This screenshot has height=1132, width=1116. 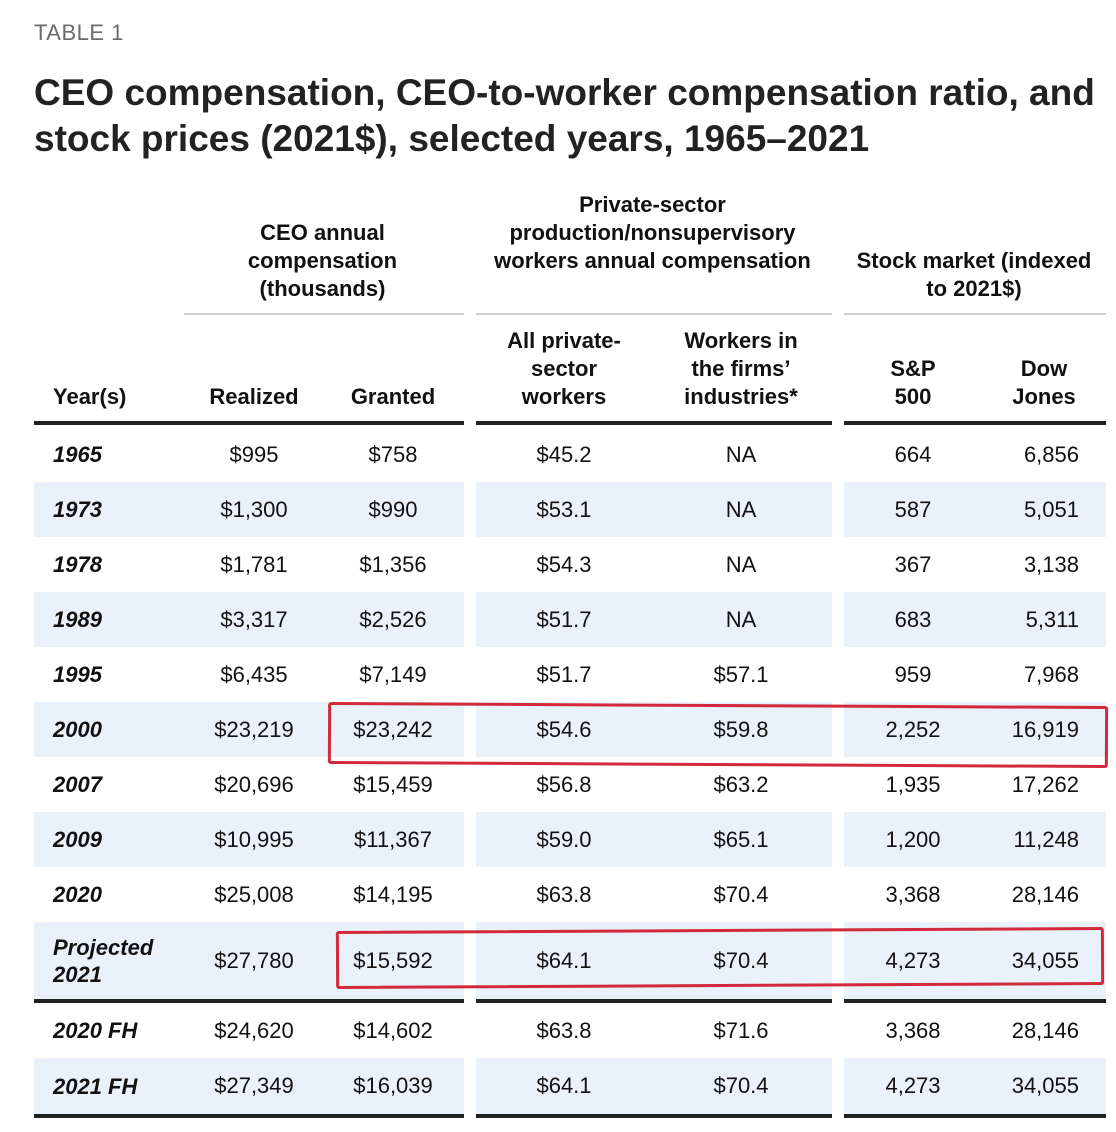 I want to click on cell-realized: $6,435, so click(x=254, y=674).